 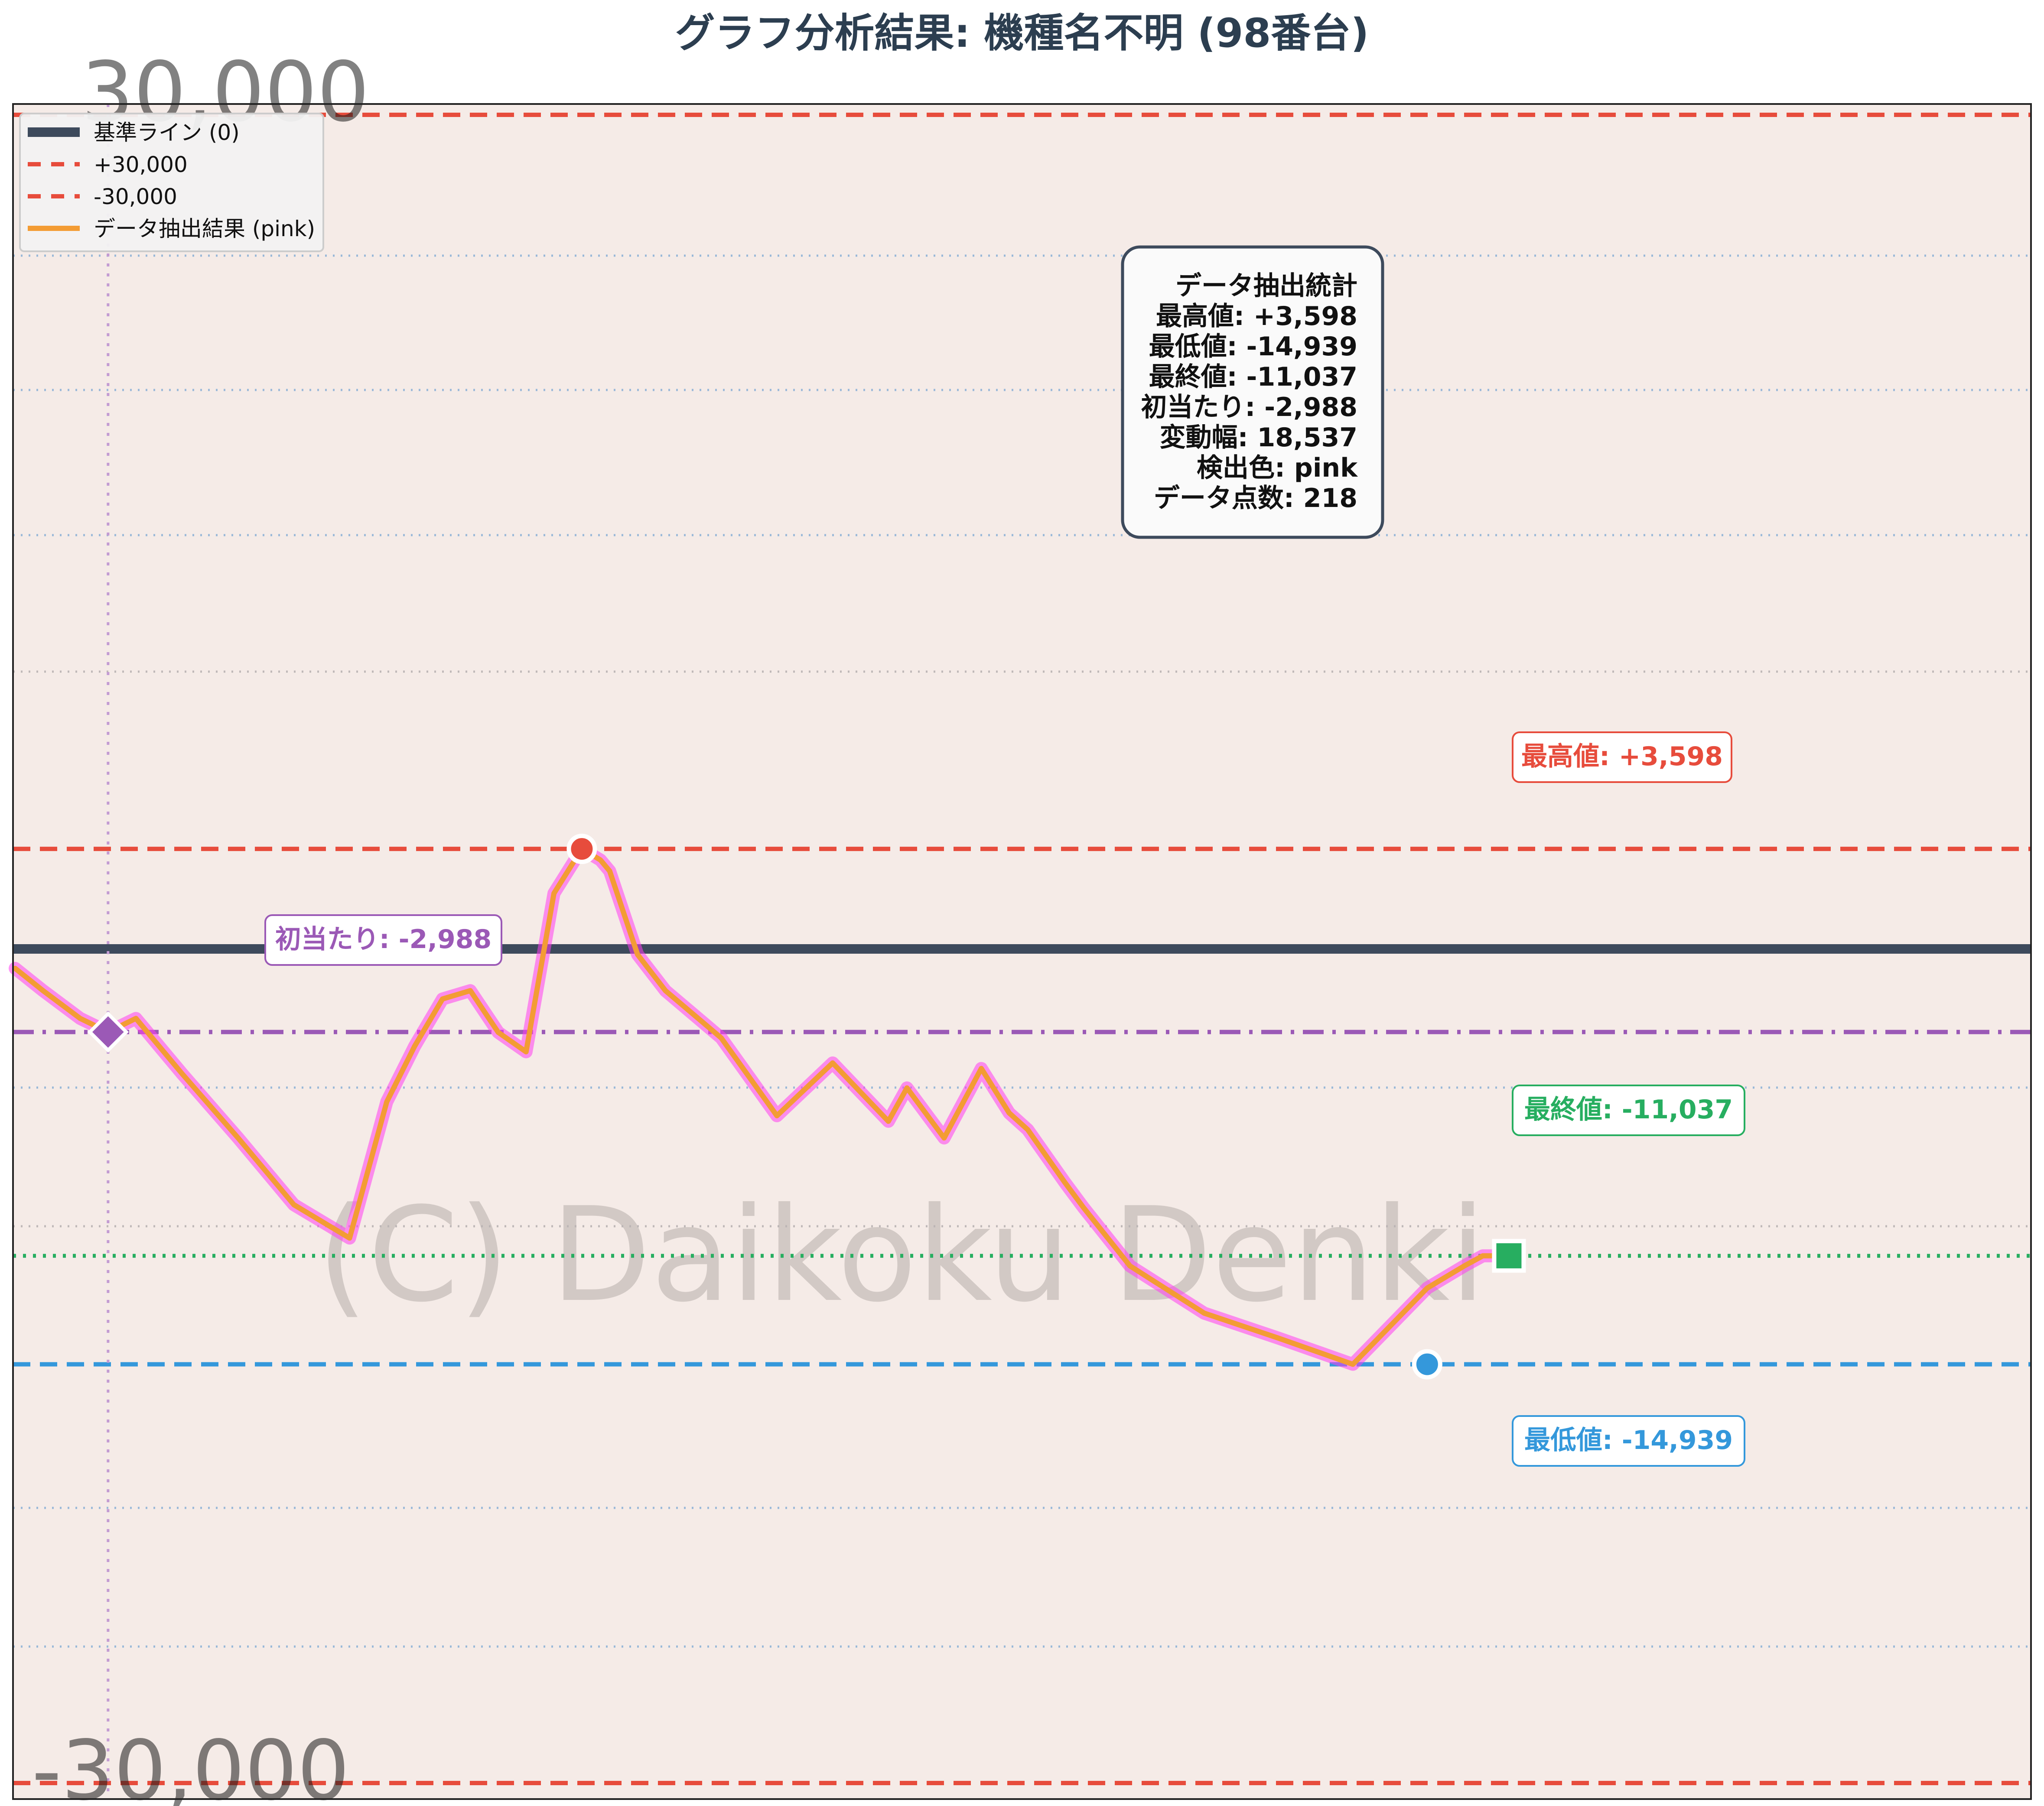 What do you see at coordinates (1509, 1256) in the screenshot?
I see `final-point-marker` at bounding box center [1509, 1256].